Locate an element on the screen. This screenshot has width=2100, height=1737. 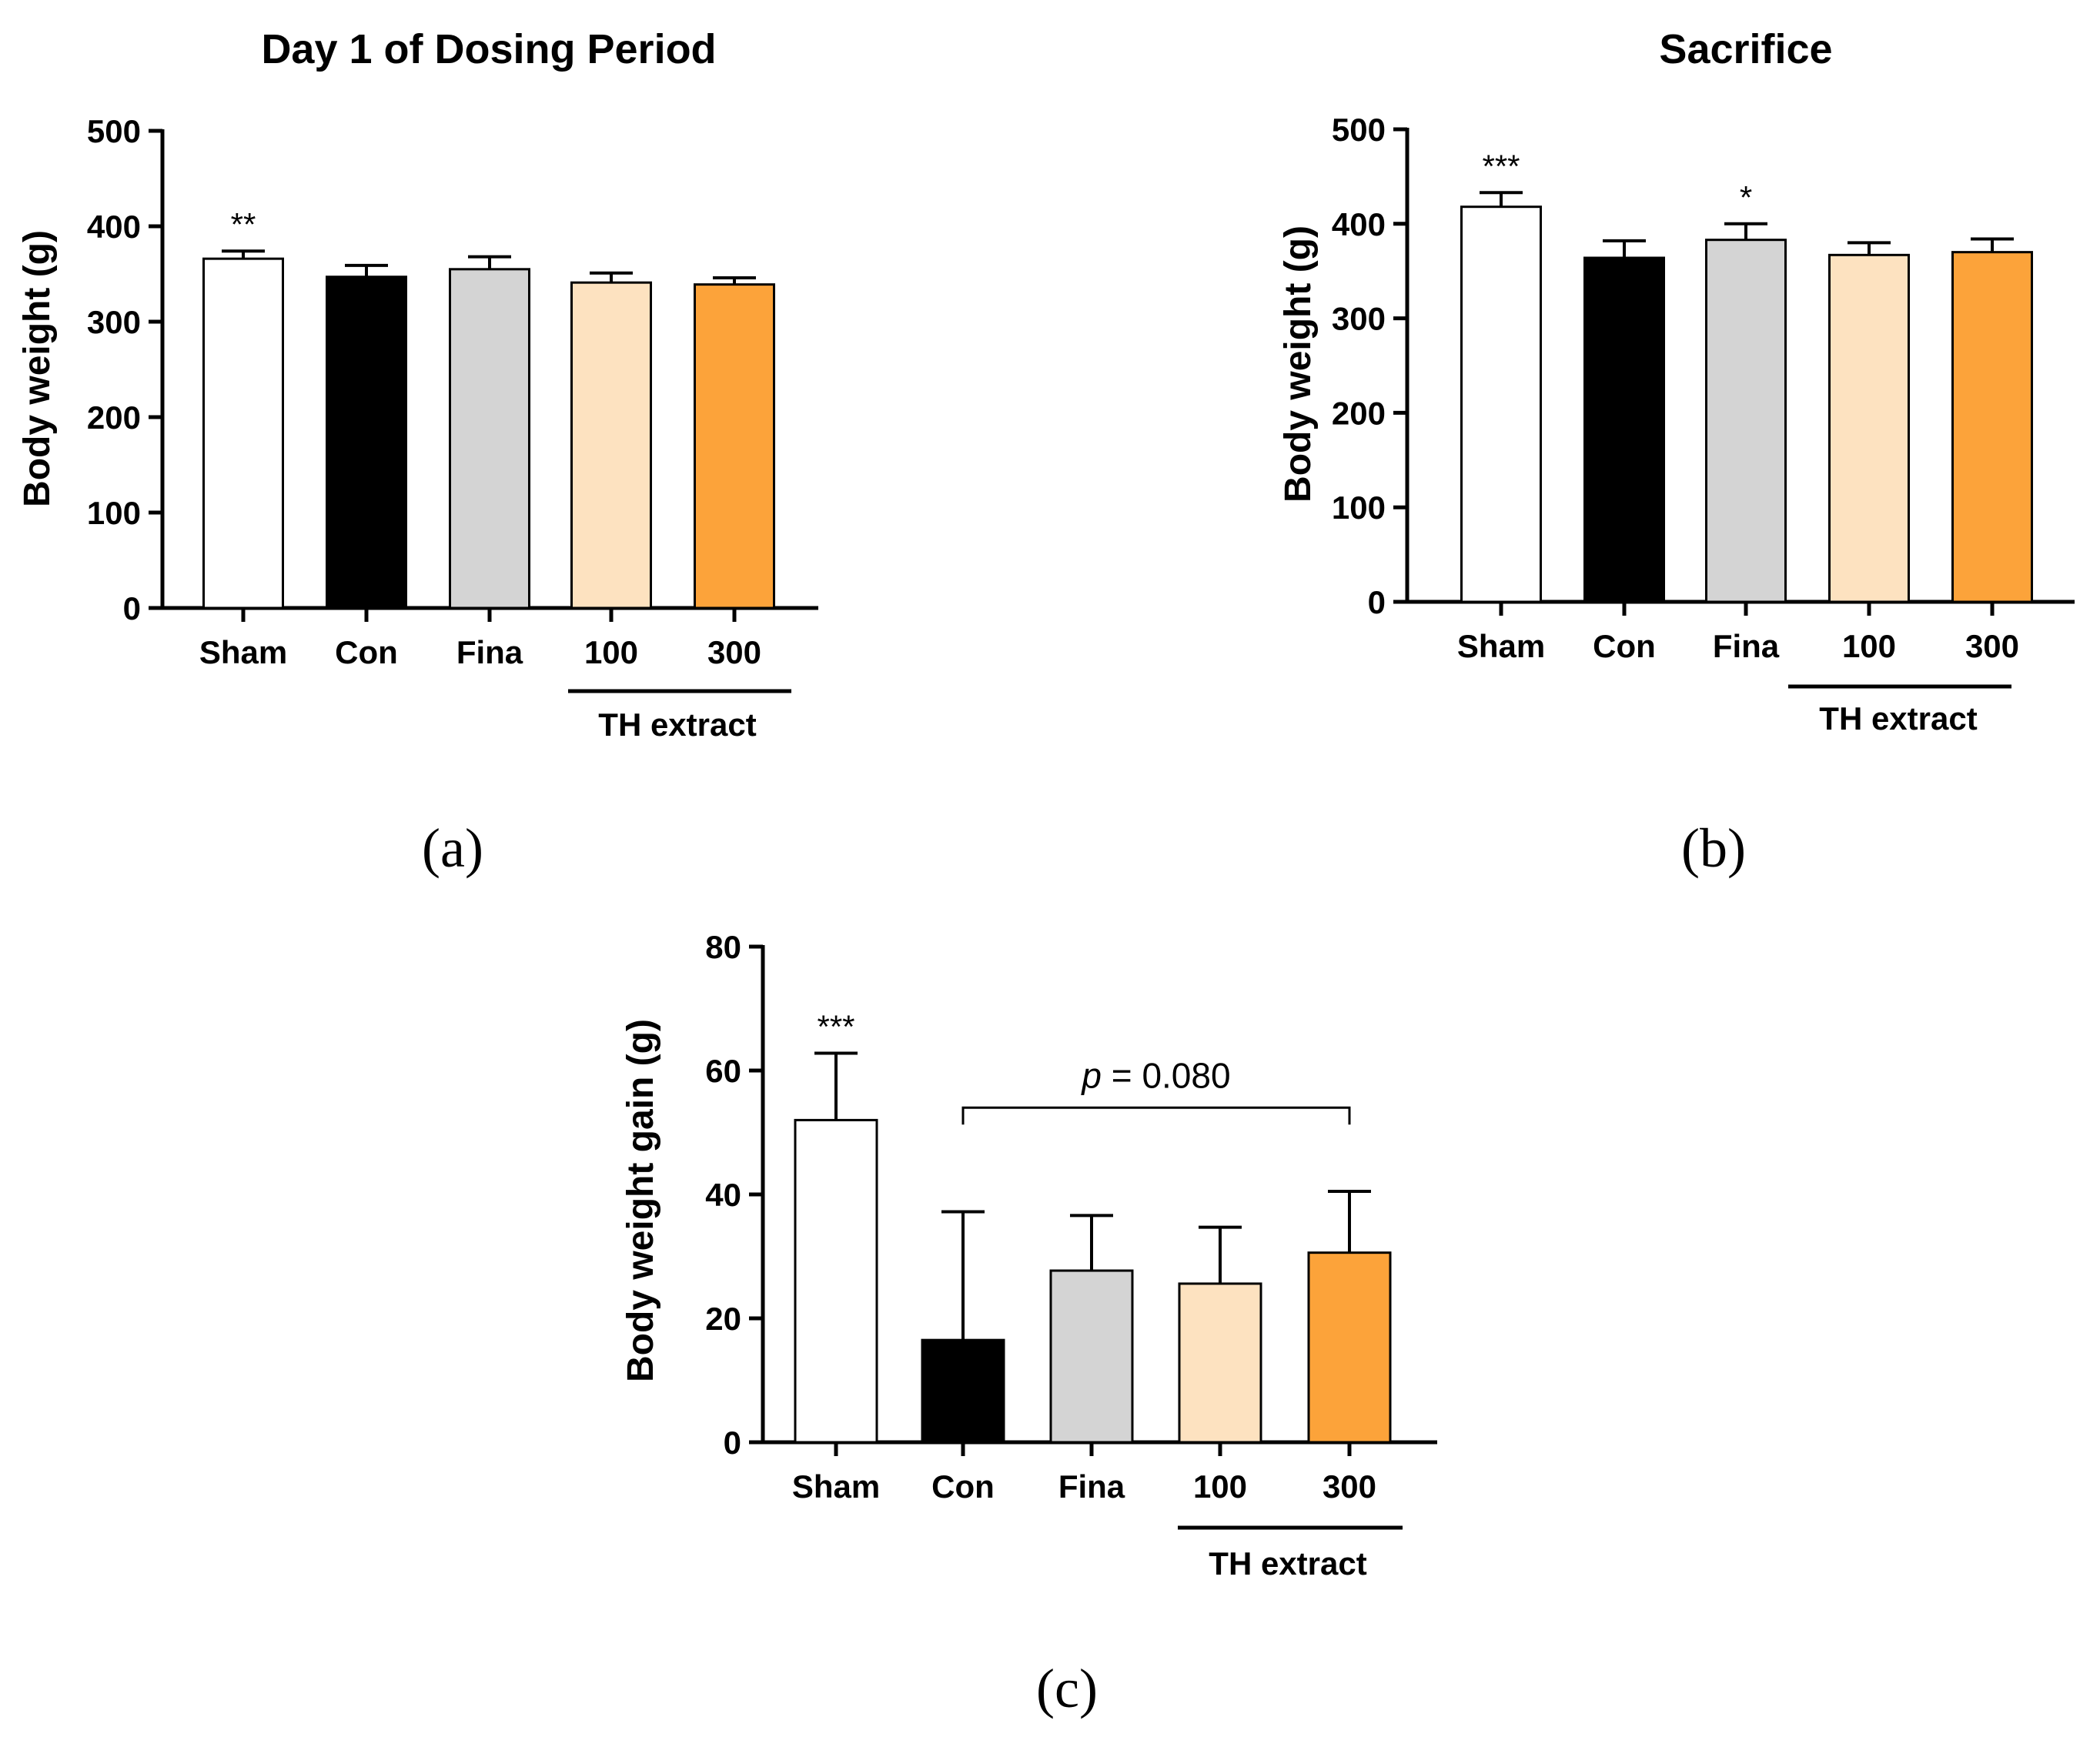
plot-area: 0 20 40 60 80 Sham *** Con Fina 100 300 p = 0.080 is located at coordinates (1071, 1217).